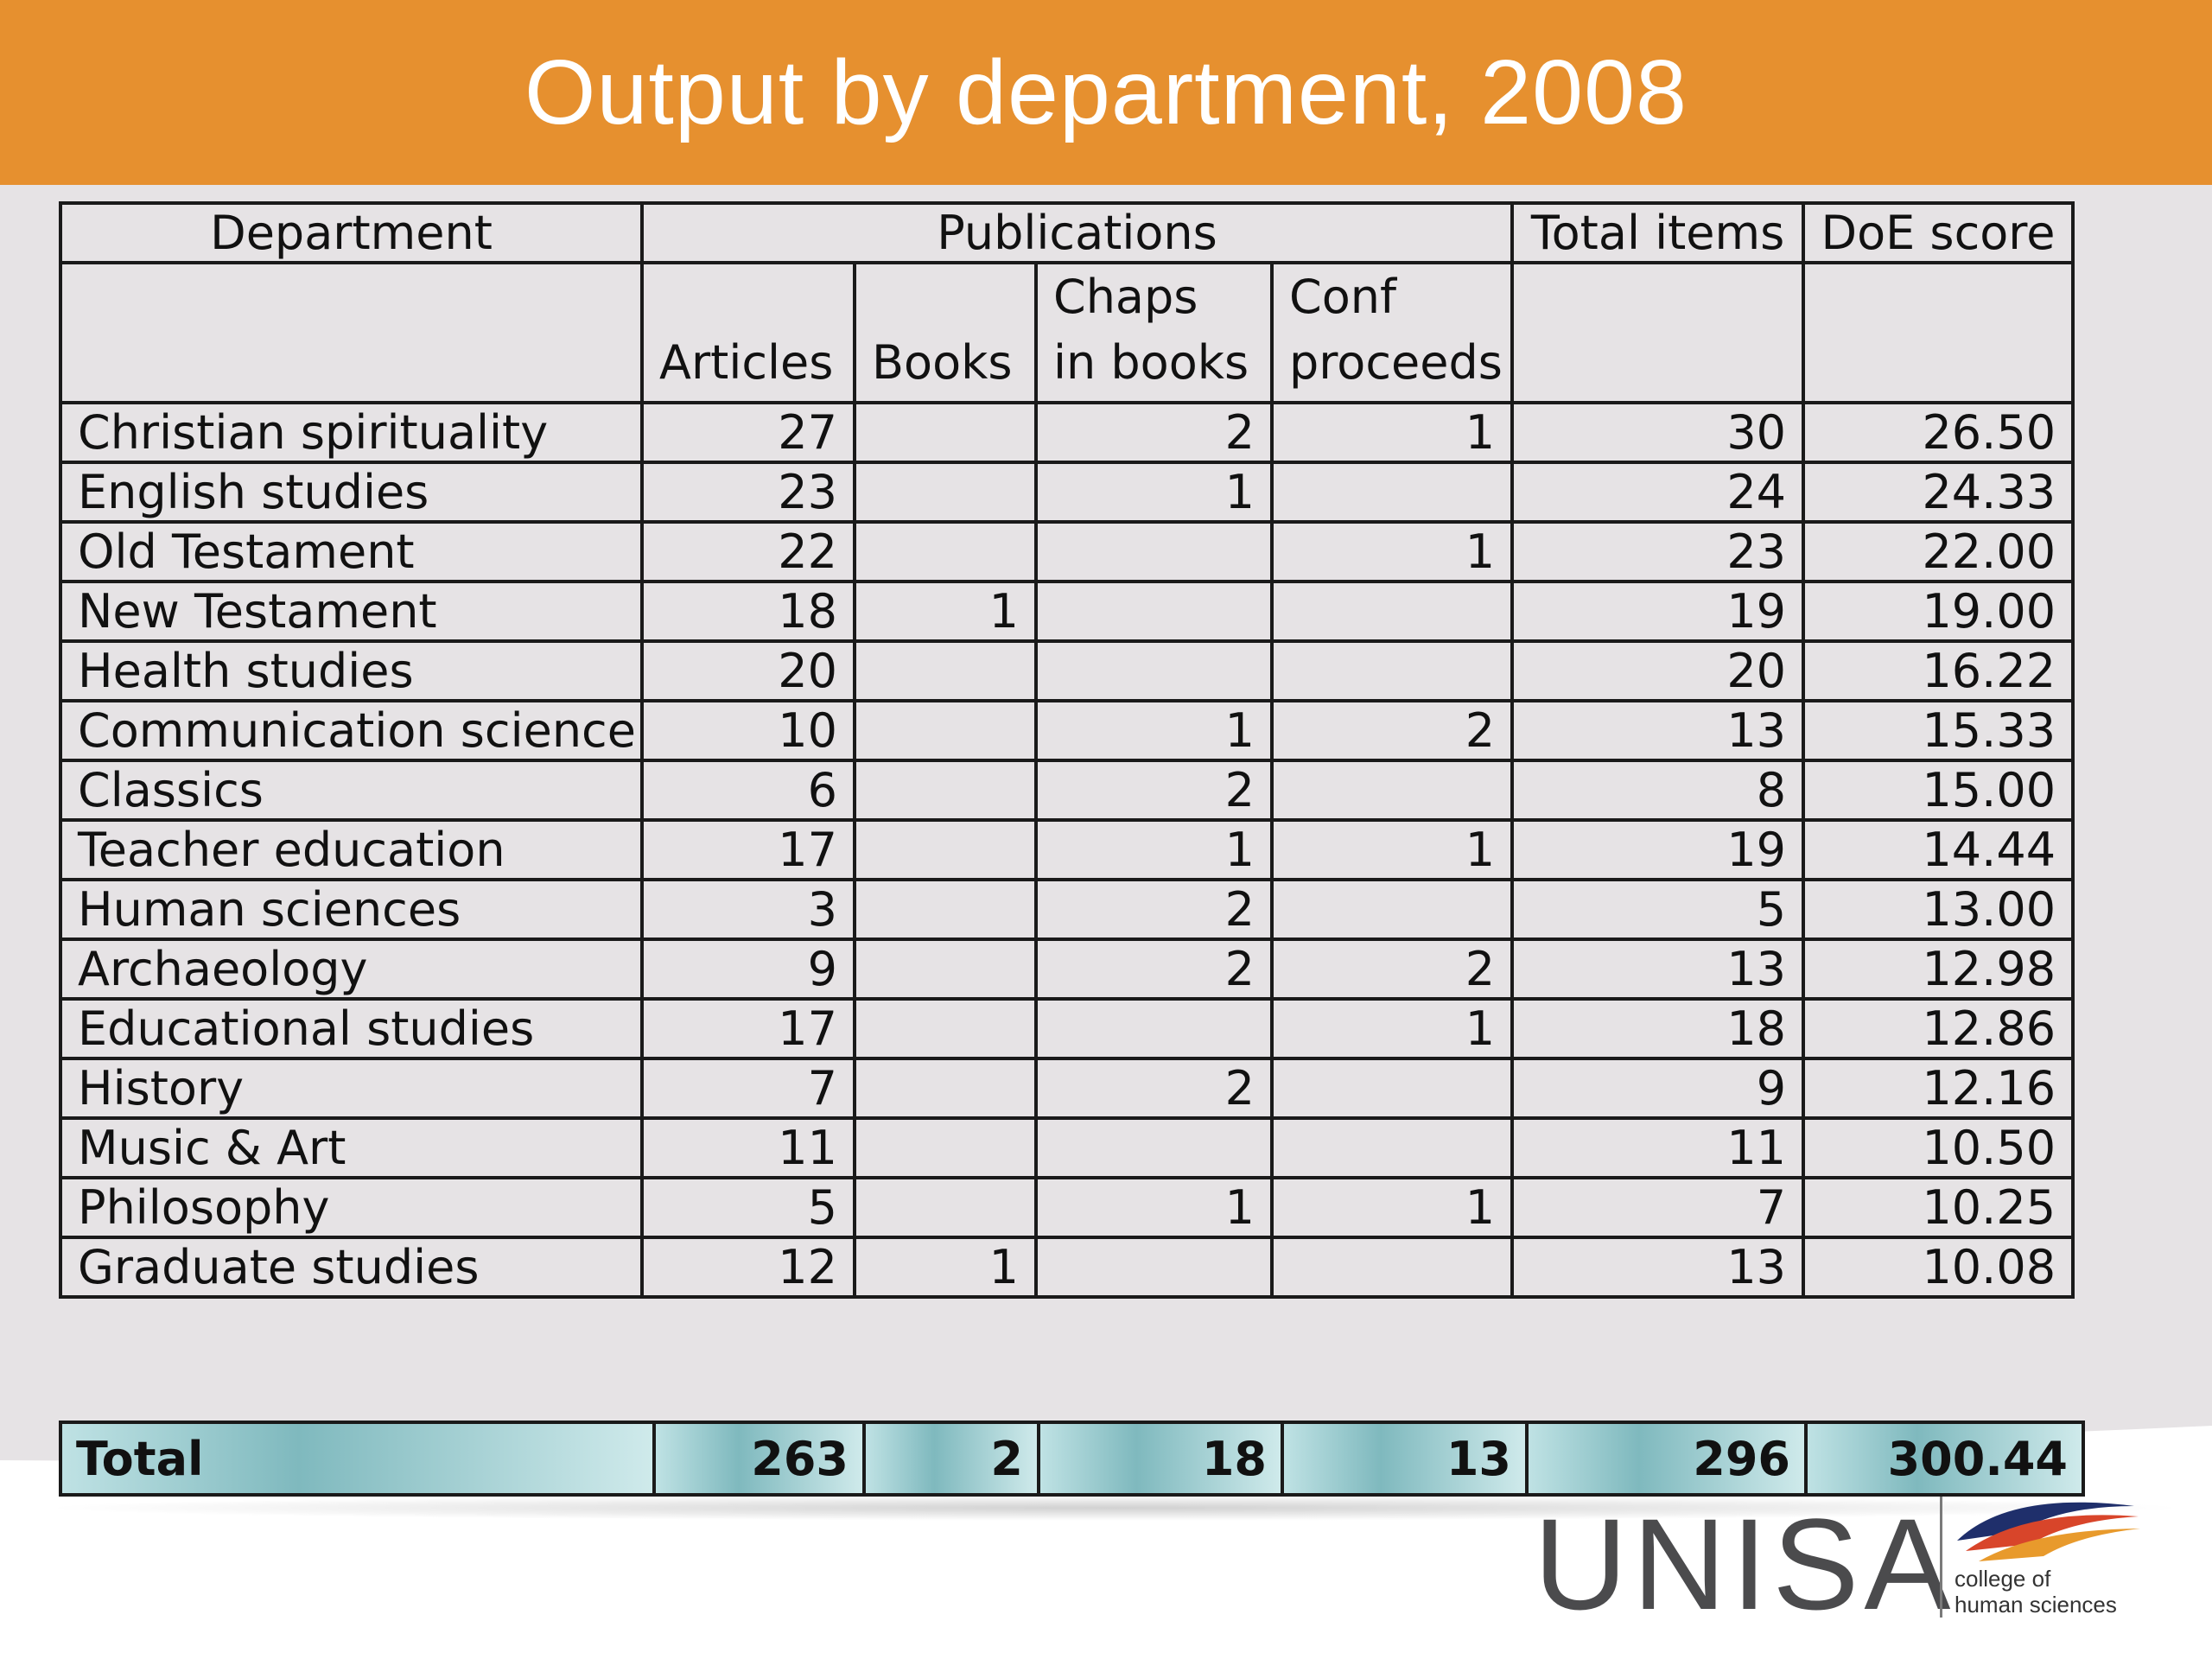 The image size is (2212, 1659). Describe the element at coordinates (1067, 670) in the screenshot. I see `table-row: Health studies 20 20 16.22` at that location.